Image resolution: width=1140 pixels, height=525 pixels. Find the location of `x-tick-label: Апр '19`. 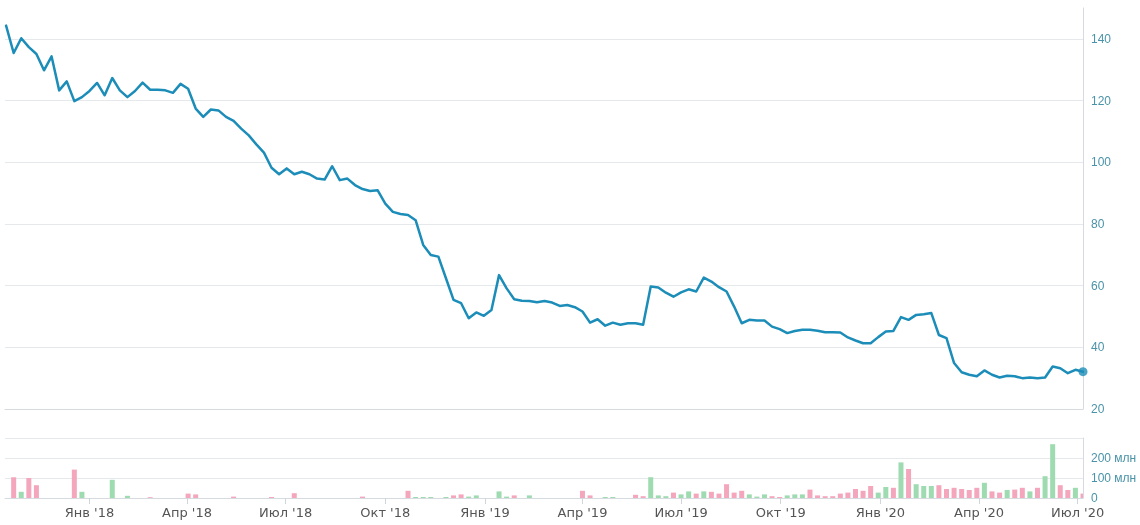

x-tick-label: Апр '19 is located at coordinates (582, 512).